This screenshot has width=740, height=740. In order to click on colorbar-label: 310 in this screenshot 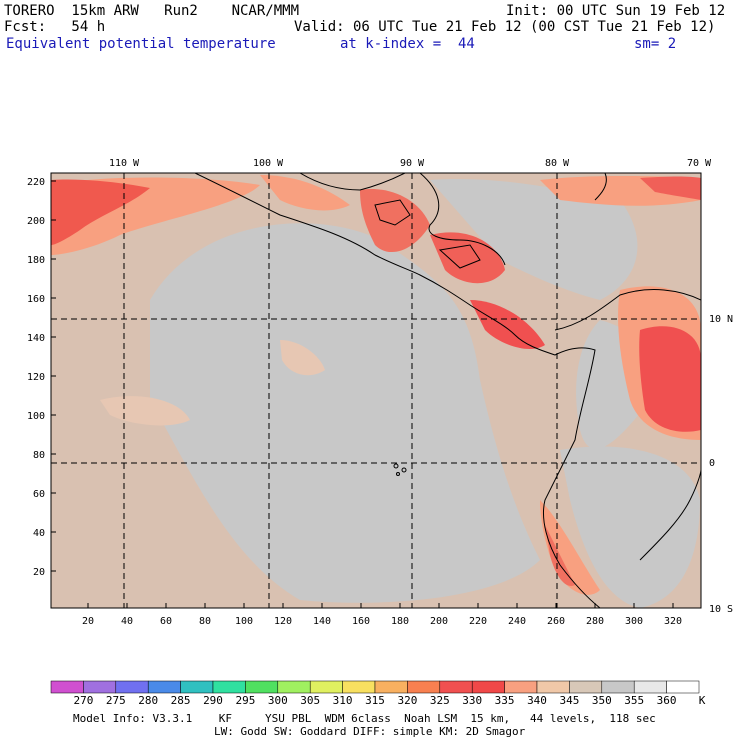, I will do `click(342, 700)`.